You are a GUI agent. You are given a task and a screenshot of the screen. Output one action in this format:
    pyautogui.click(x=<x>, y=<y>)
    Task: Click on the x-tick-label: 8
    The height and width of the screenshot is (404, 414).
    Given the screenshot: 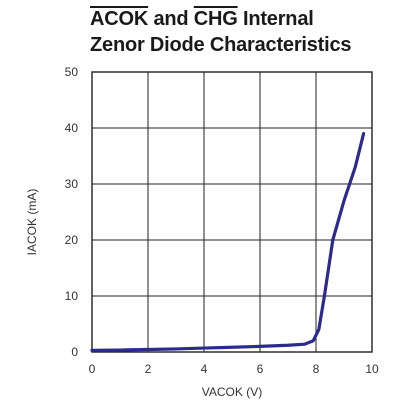 What is the action you would take?
    pyautogui.click(x=316, y=369)
    